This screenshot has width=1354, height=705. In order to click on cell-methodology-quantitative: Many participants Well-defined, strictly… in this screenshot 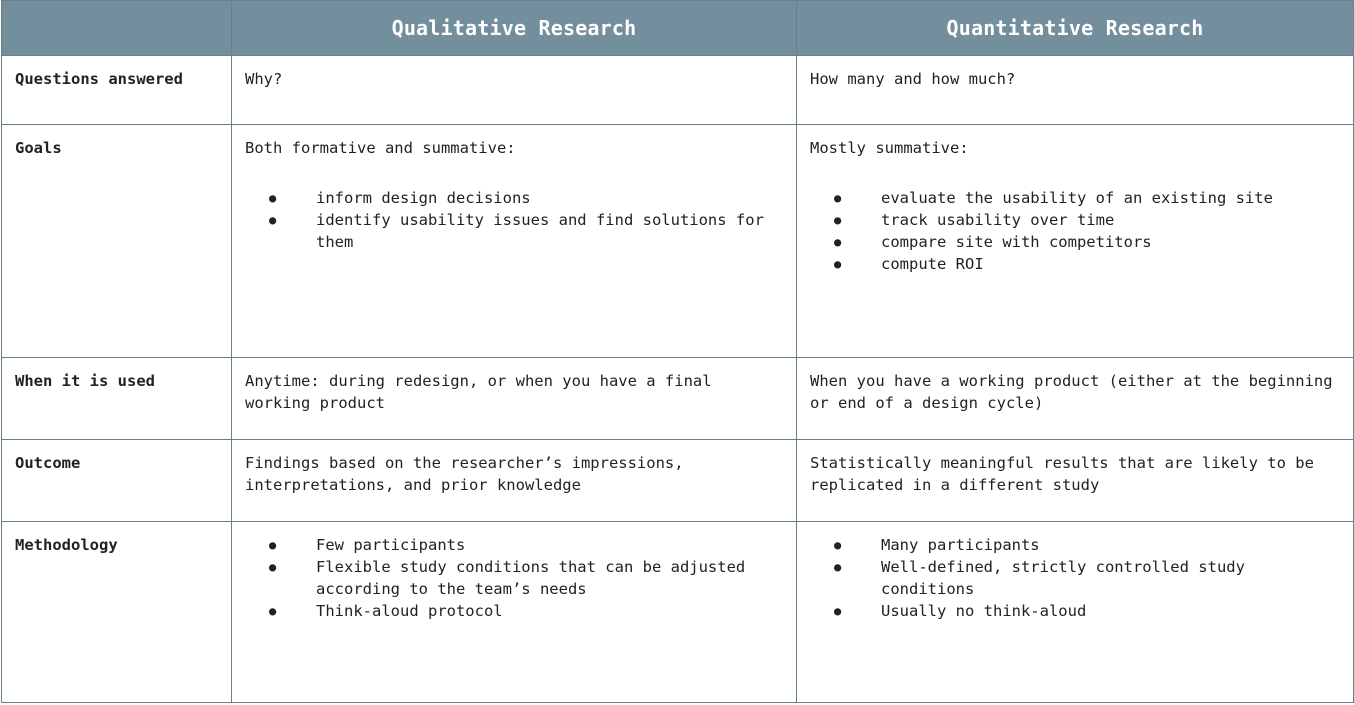, I will do `click(1075, 612)`.